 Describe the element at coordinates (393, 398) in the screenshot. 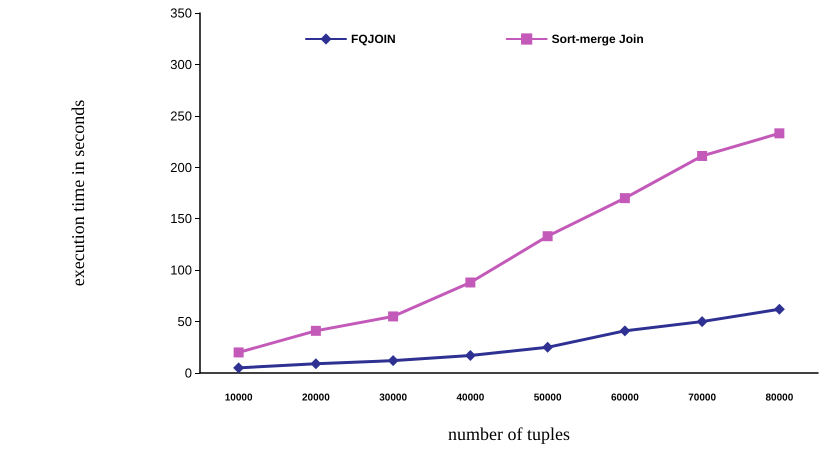

I see `x-tick-label: 30000` at that location.